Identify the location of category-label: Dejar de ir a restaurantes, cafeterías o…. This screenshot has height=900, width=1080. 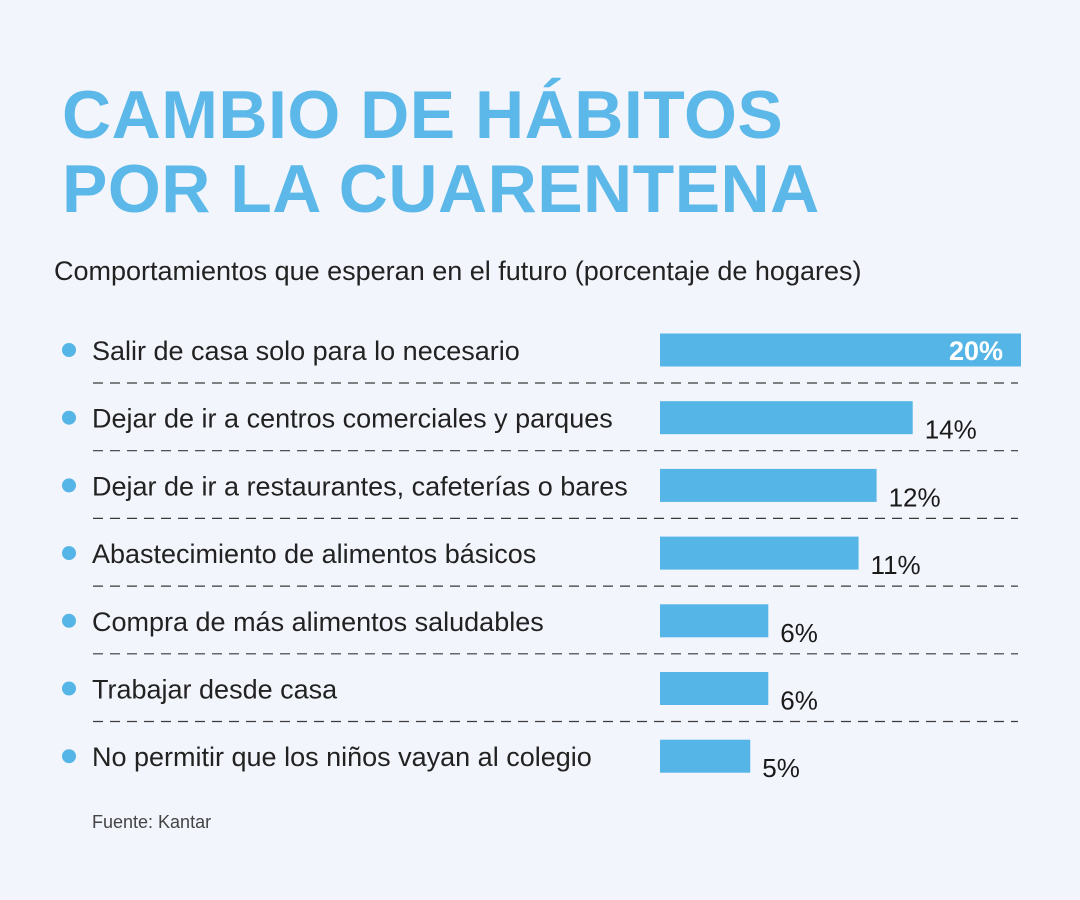
(360, 486).